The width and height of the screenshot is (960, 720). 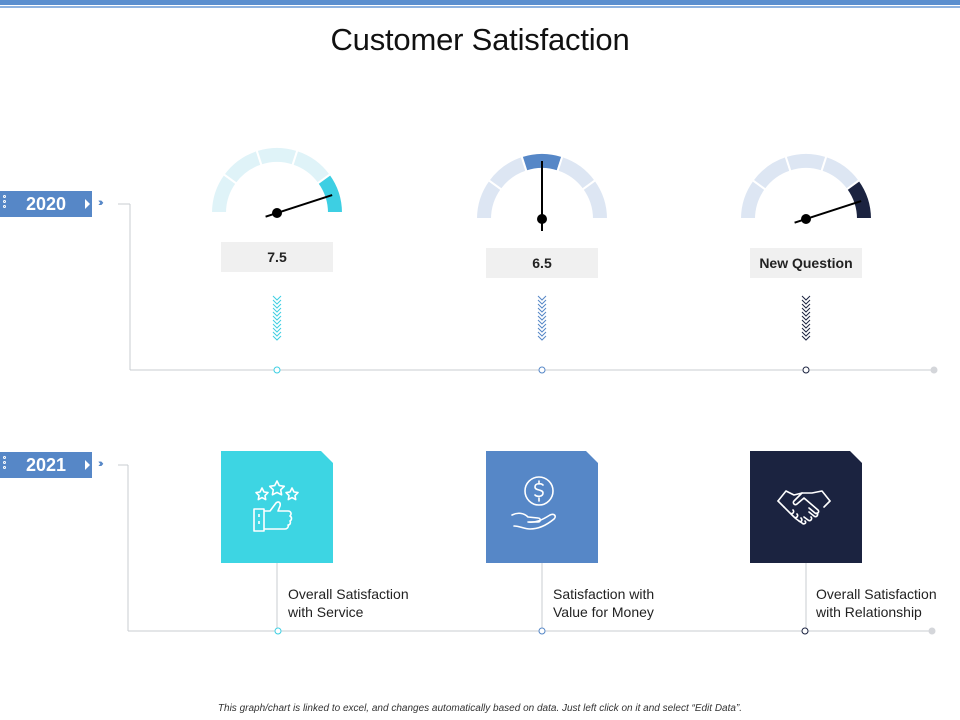 I want to click on gauge-value-2: 6.5, so click(x=542, y=263).